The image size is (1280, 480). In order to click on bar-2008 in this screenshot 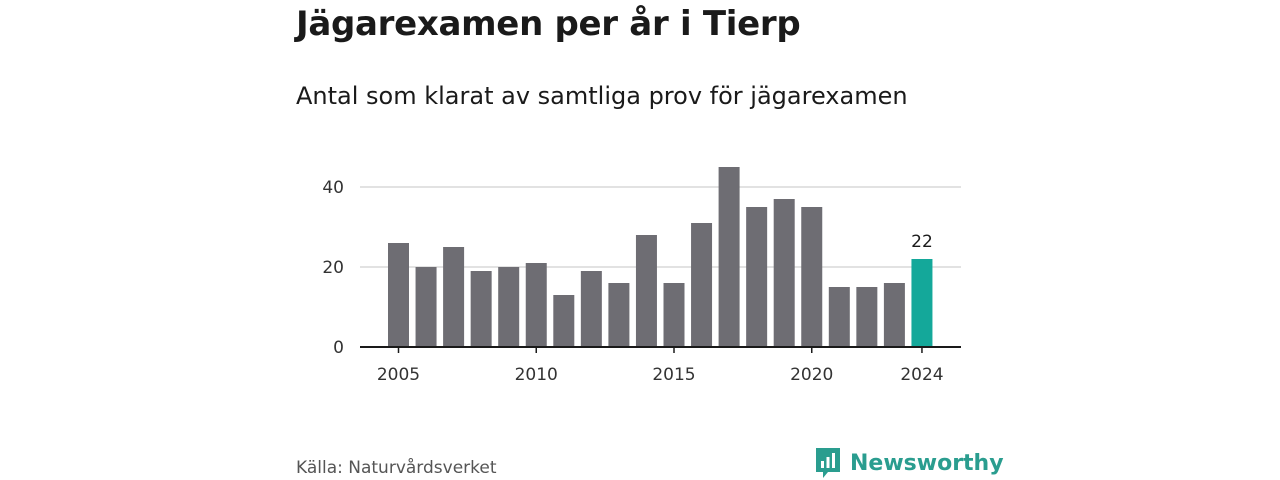, I will do `click(481, 309)`.